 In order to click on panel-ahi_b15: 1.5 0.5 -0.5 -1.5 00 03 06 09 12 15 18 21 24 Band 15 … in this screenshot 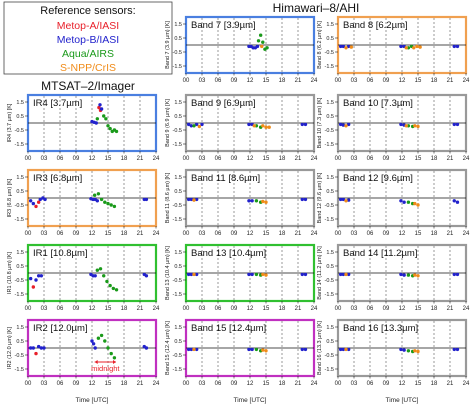, I will do `click(241, 352)`.